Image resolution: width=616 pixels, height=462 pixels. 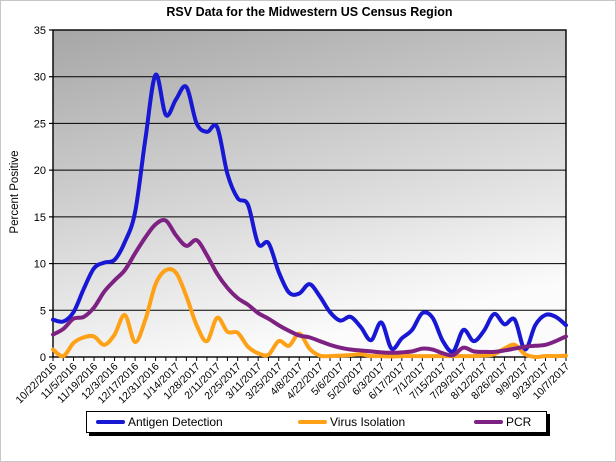 I want to click on antigen-detection-line-swatch, so click(x=110, y=422).